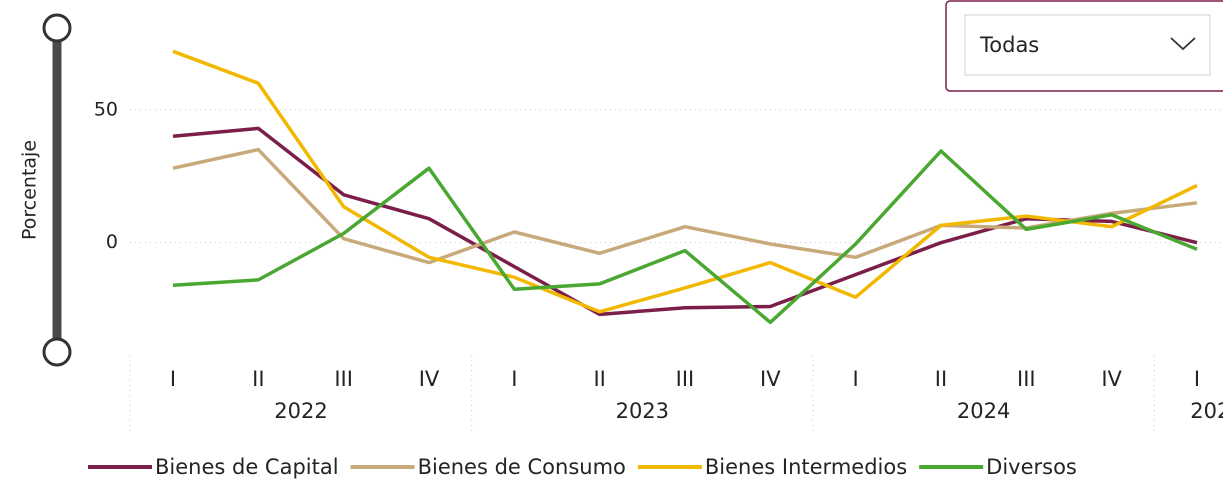 The height and width of the screenshot is (491, 1223). I want to click on x-group-label: 2024, so click(983, 411).